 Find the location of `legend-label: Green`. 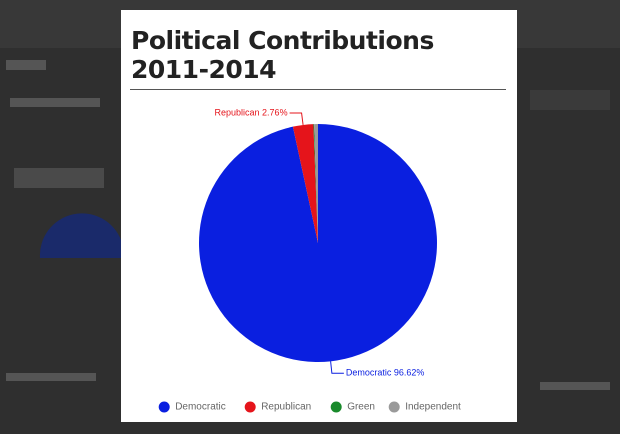

legend-label: Green is located at coordinates (361, 407).